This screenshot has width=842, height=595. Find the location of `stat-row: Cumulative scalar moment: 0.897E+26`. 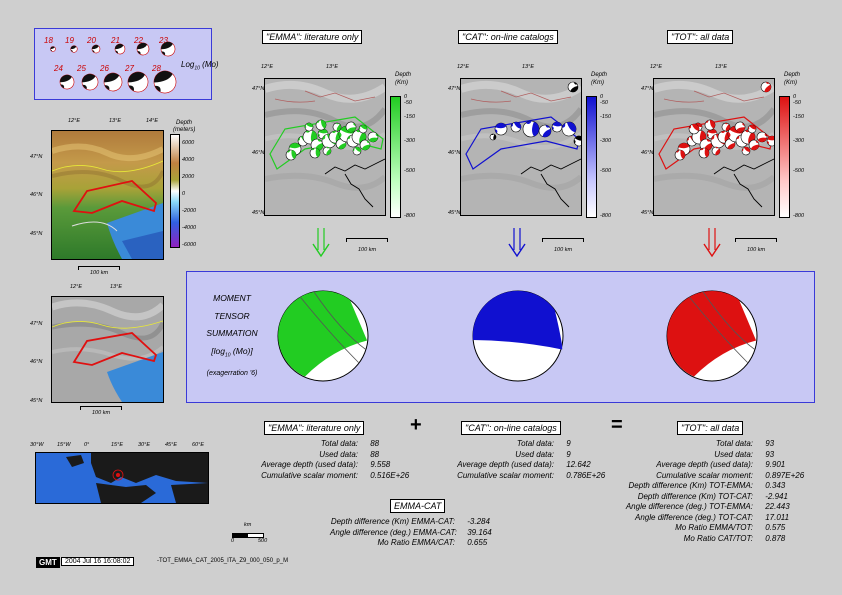

stat-row: Cumulative scalar moment: 0.897E+26 is located at coordinates (713, 476).